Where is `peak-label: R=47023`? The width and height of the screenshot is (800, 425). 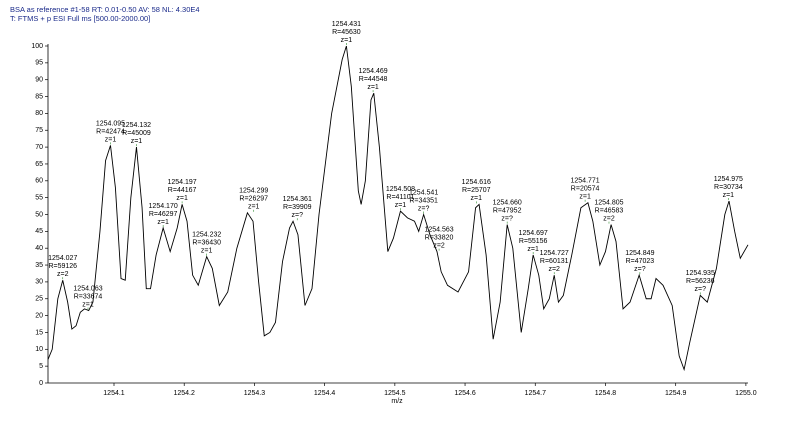 peak-label: R=47023 is located at coordinates (640, 261).